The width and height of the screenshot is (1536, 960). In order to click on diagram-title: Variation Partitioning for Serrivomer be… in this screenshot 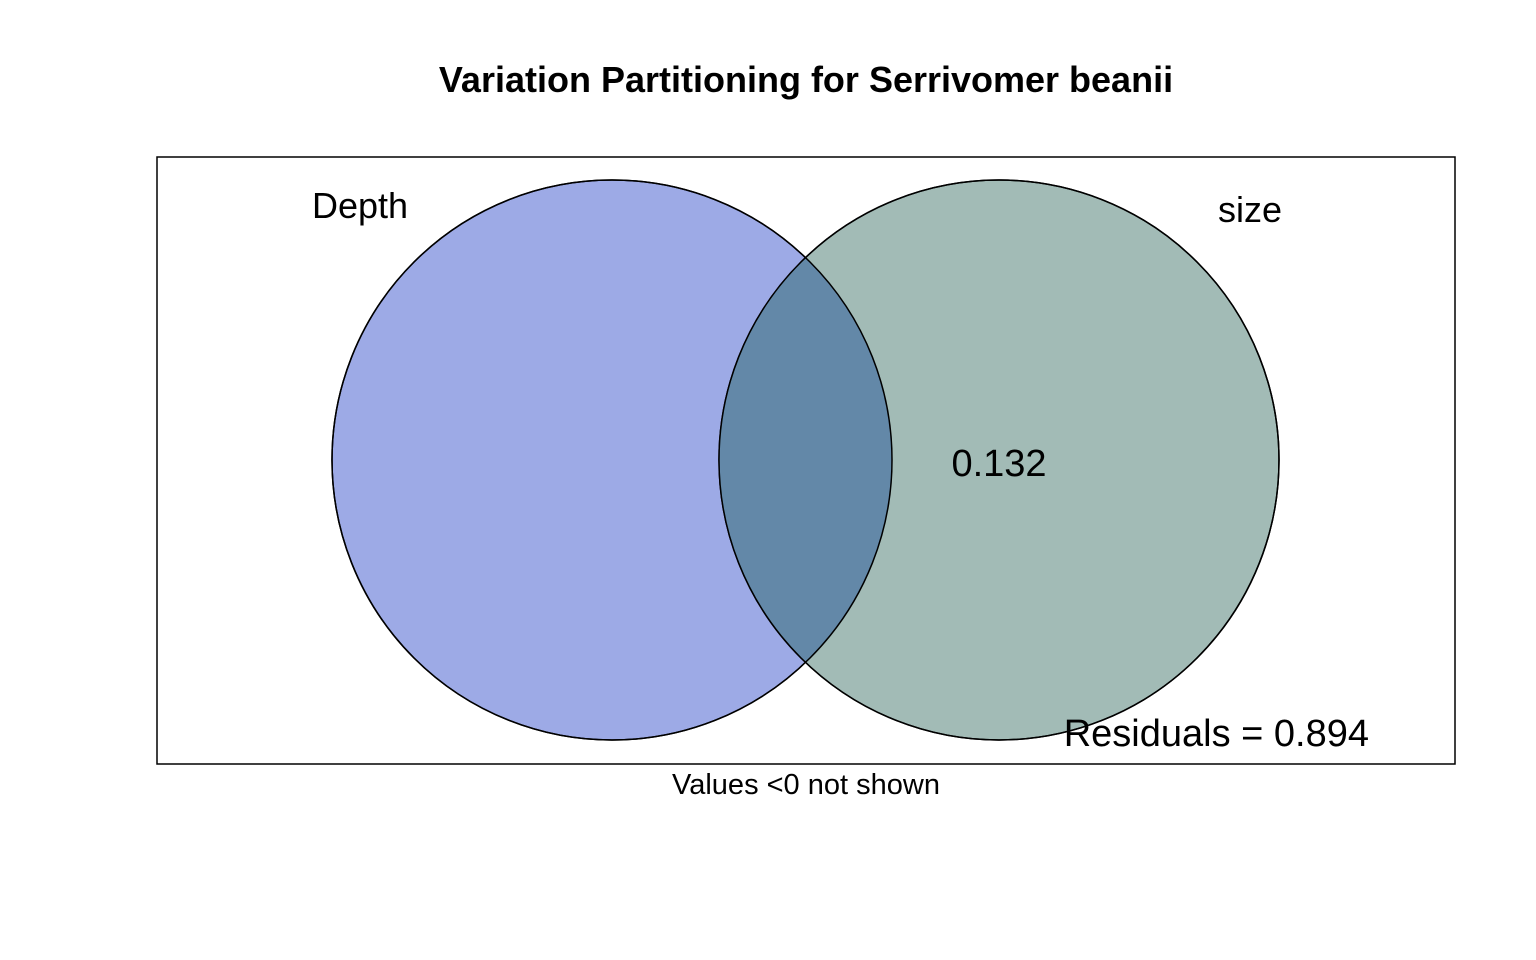, I will do `click(806, 79)`.